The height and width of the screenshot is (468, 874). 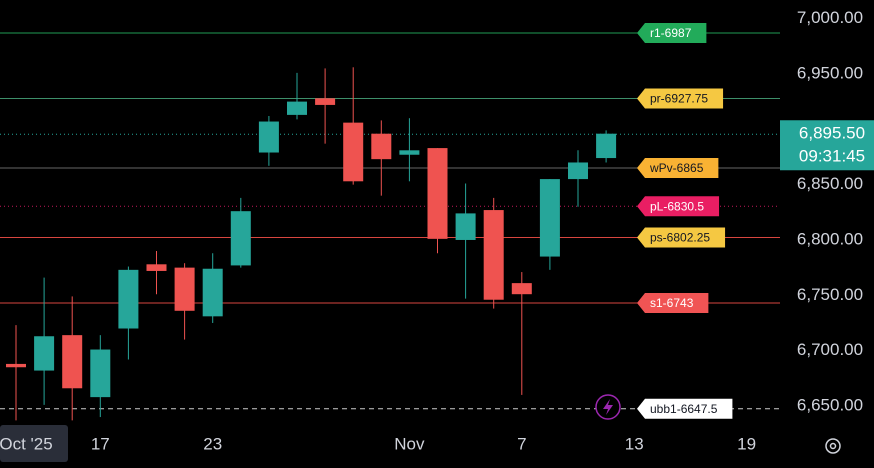 What do you see at coordinates (26, 443) in the screenshot?
I see `x-tick-label: Oct '25` at bounding box center [26, 443].